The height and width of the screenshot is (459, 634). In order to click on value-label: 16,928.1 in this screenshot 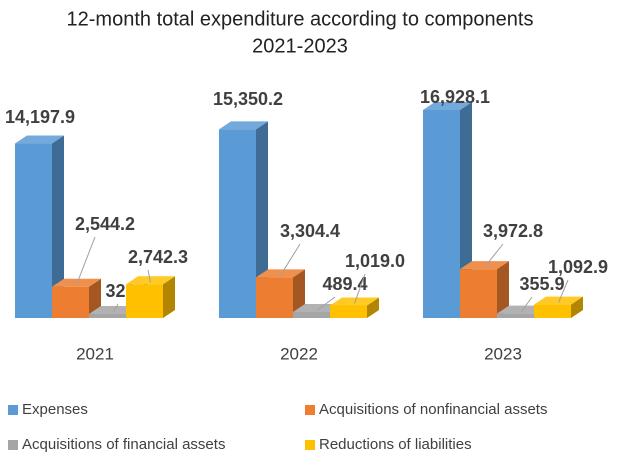, I will do `click(455, 97)`.